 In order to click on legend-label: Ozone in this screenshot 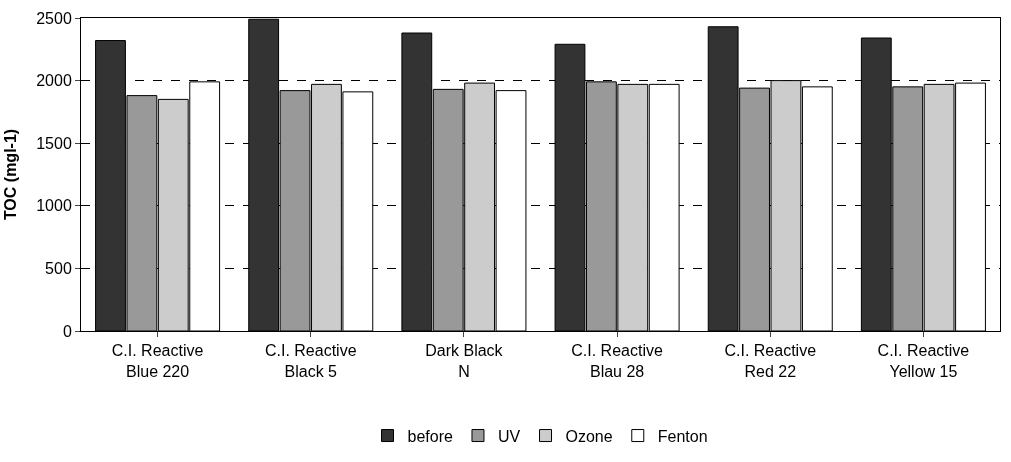, I will do `click(589, 436)`.